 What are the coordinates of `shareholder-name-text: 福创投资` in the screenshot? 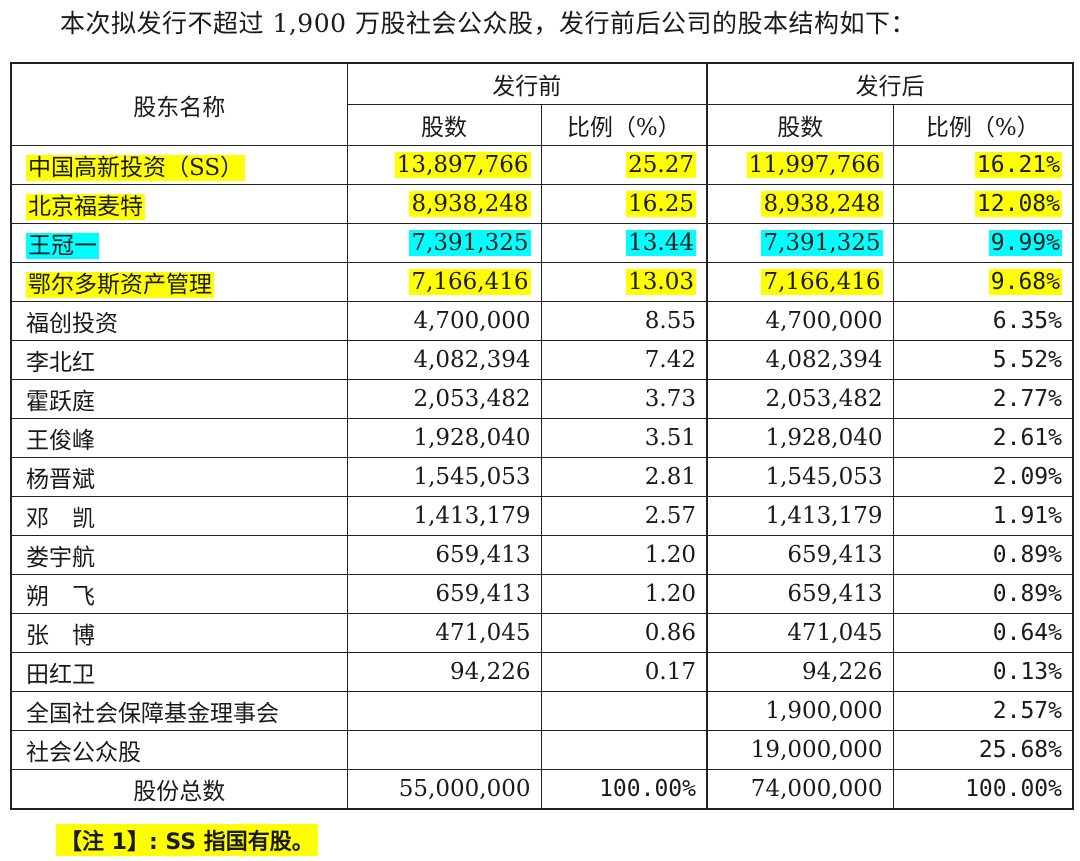 It's located at (72, 324).